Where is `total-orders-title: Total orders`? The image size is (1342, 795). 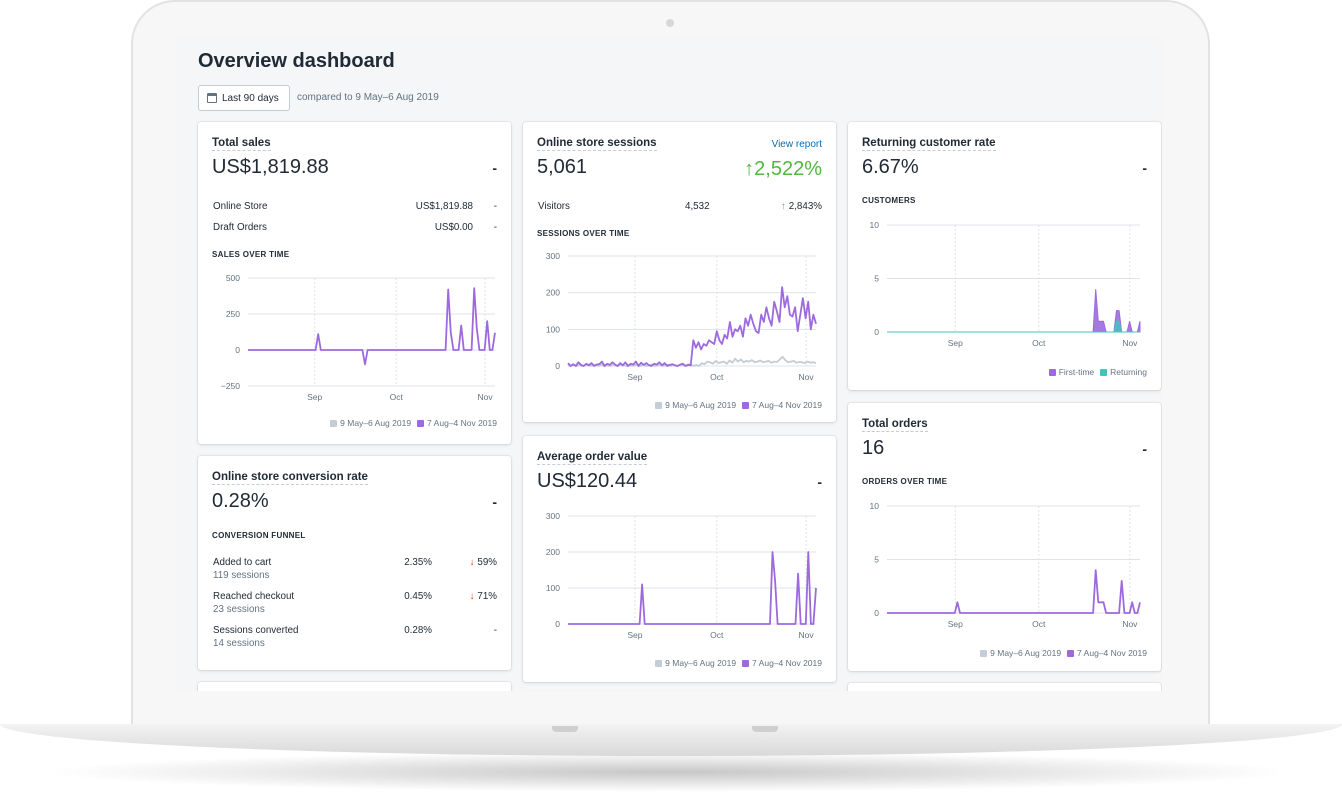 total-orders-title: Total orders is located at coordinates (895, 425).